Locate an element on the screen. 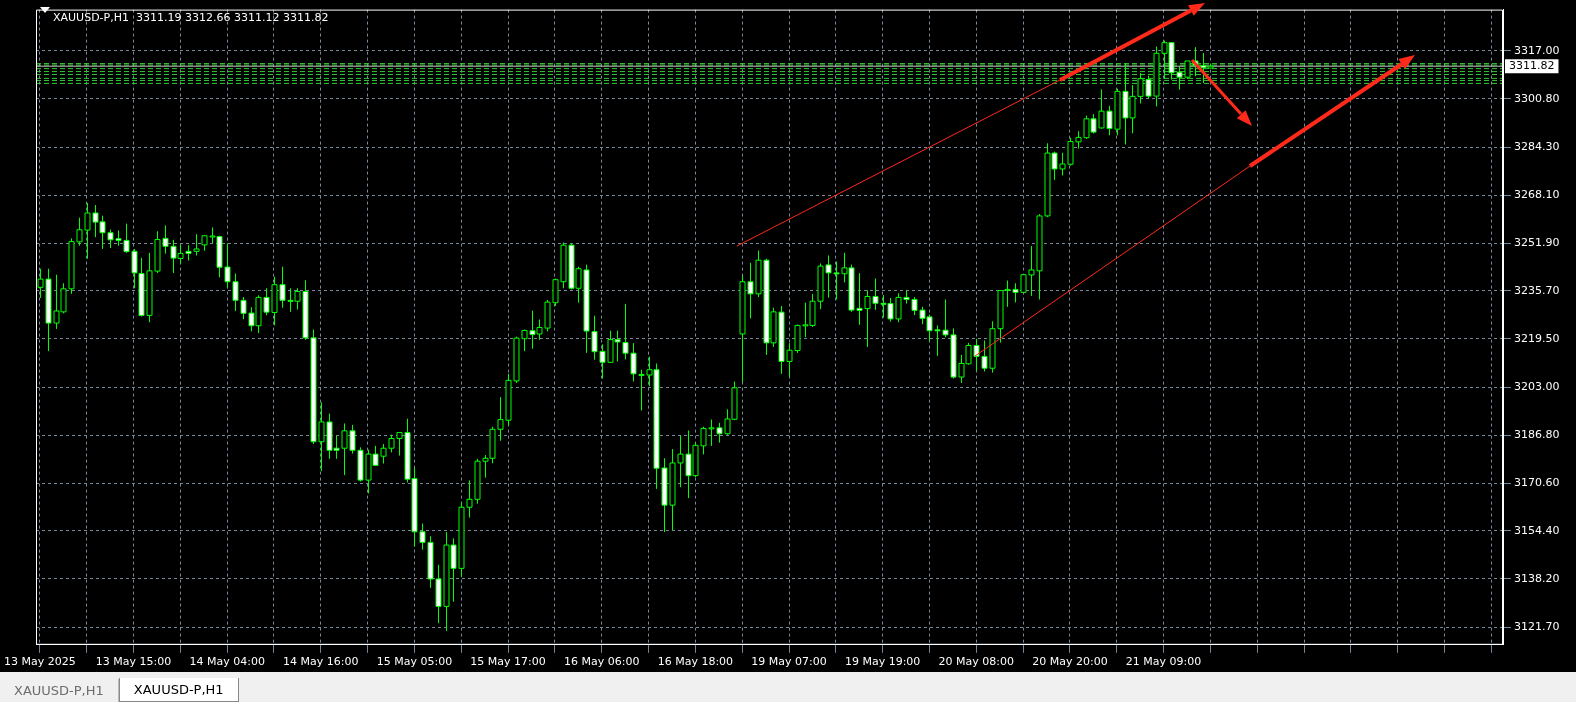  x-tick-label: 19 May 19:00 is located at coordinates (882, 662).